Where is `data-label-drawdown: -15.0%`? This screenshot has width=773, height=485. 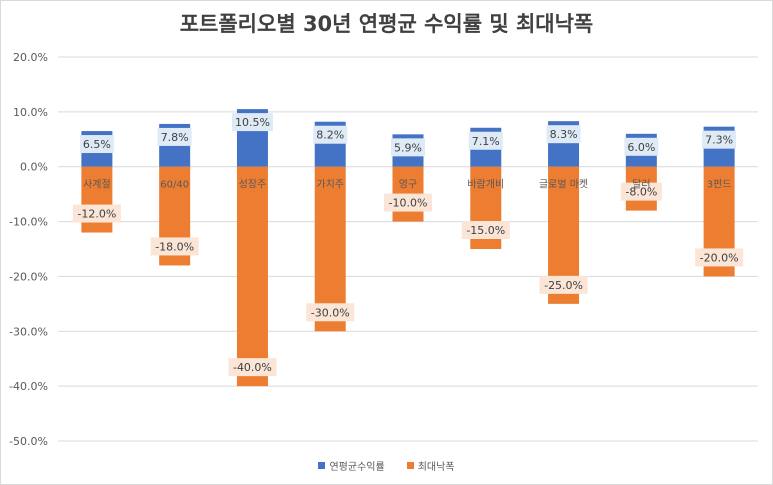
data-label-drawdown: -15.0% is located at coordinates (485, 230).